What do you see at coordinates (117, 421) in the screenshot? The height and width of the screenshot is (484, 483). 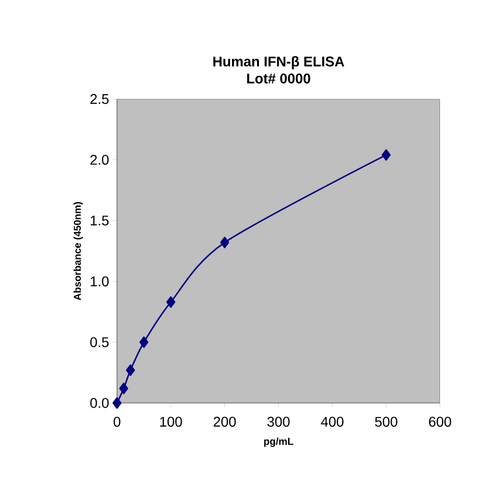 I see `x-tick-label: 0` at bounding box center [117, 421].